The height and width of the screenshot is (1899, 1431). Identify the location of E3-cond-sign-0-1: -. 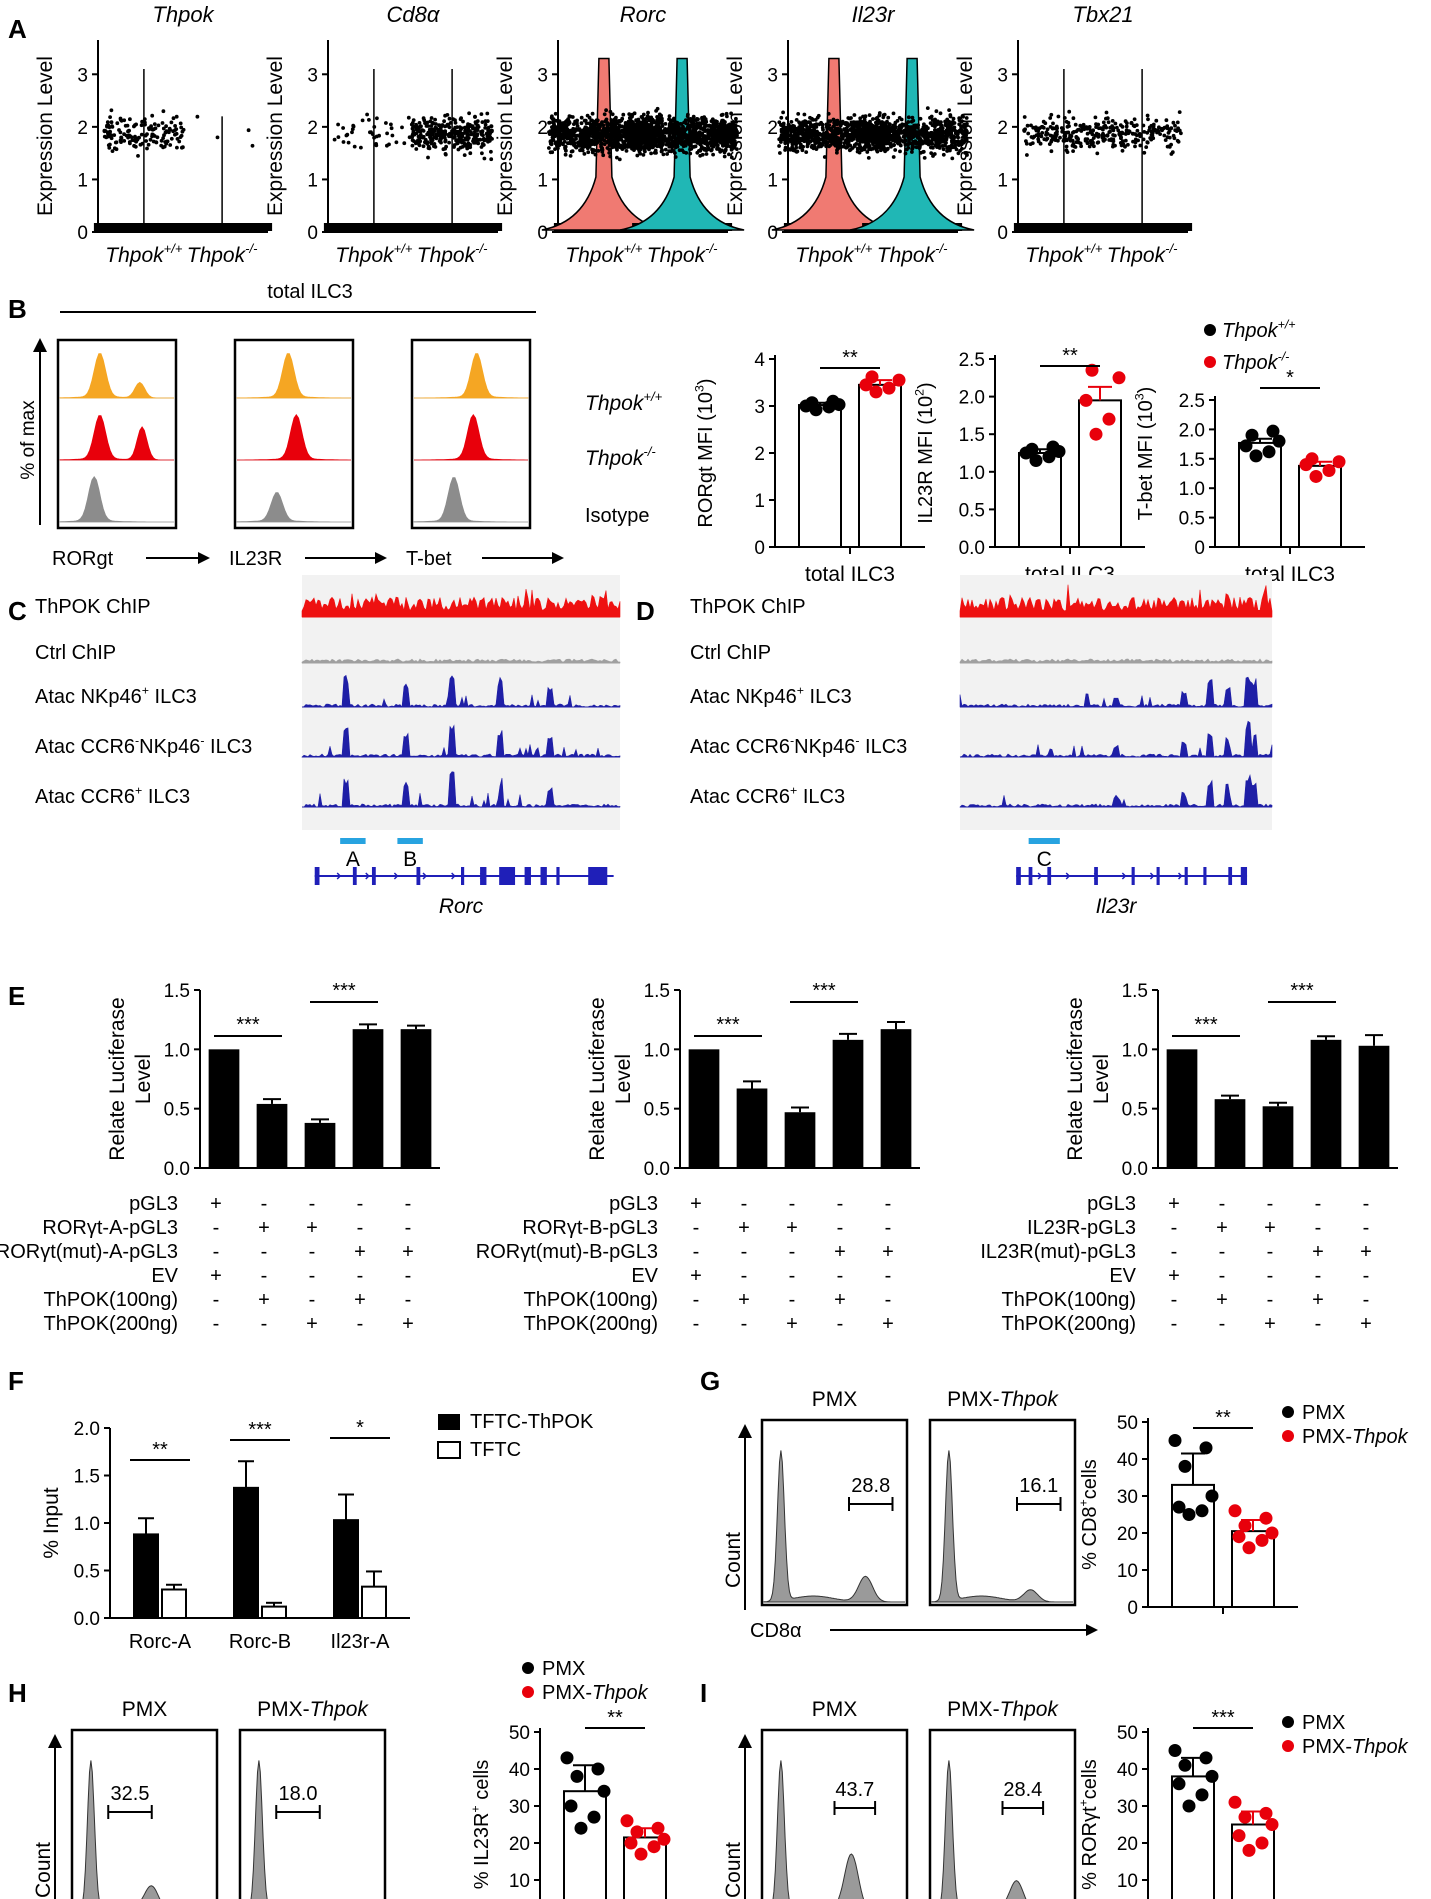
(1222, 1204).